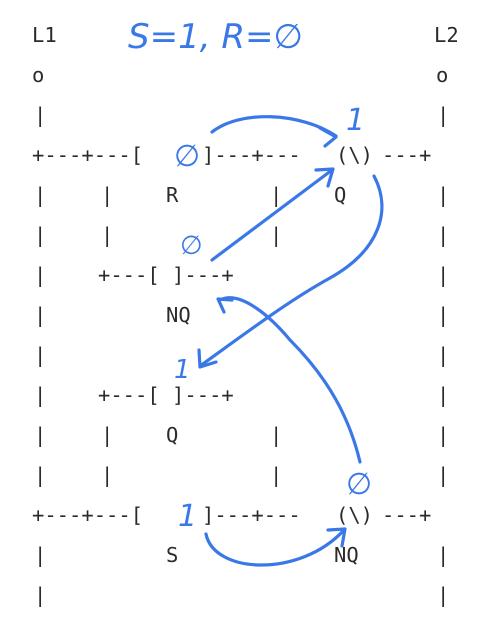 This screenshot has height=636, width=493. What do you see at coordinates (187, 156) in the screenshot?
I see `contact-r-state-mark: ∅` at bounding box center [187, 156].